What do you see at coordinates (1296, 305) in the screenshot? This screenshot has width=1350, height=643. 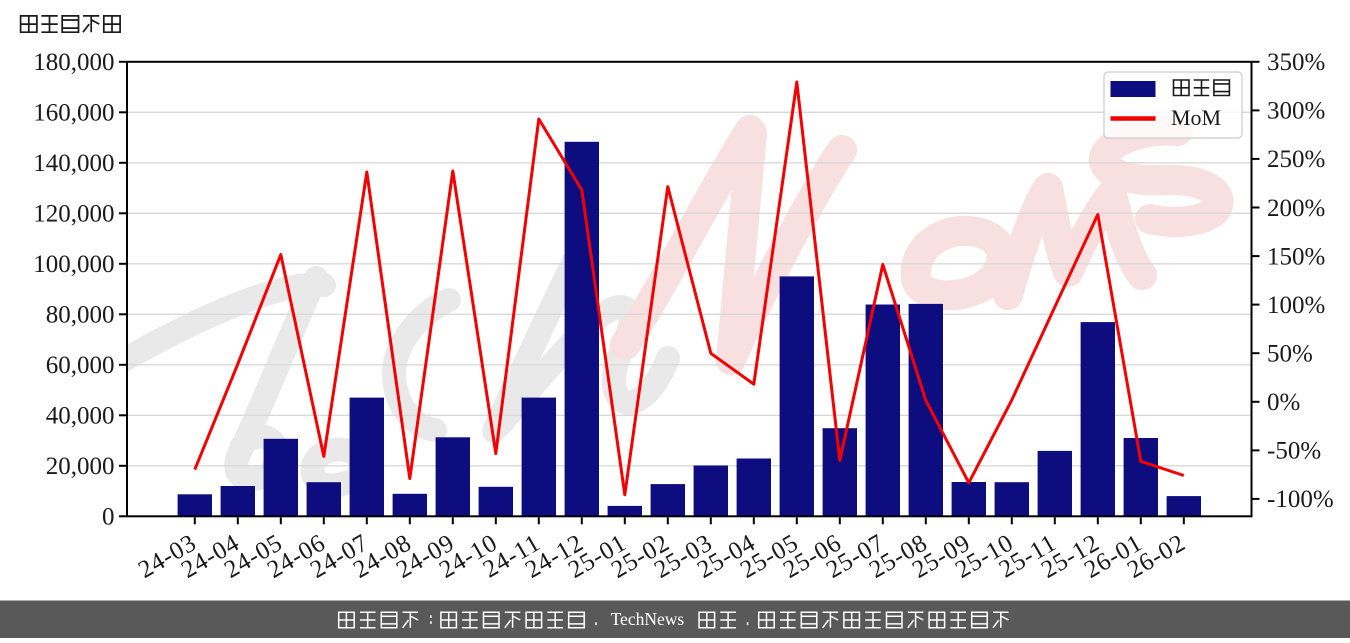 I see `svg-text: 100%` at bounding box center [1296, 305].